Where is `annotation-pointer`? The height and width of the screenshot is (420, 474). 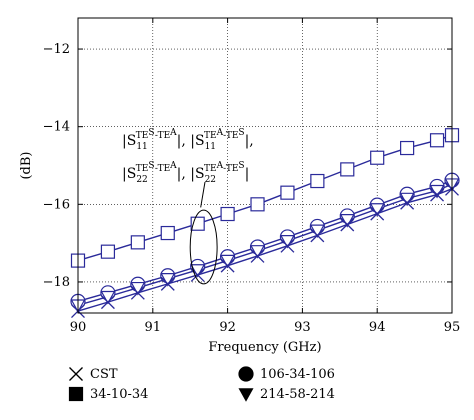 annotation-pointer is located at coordinates (203, 194).